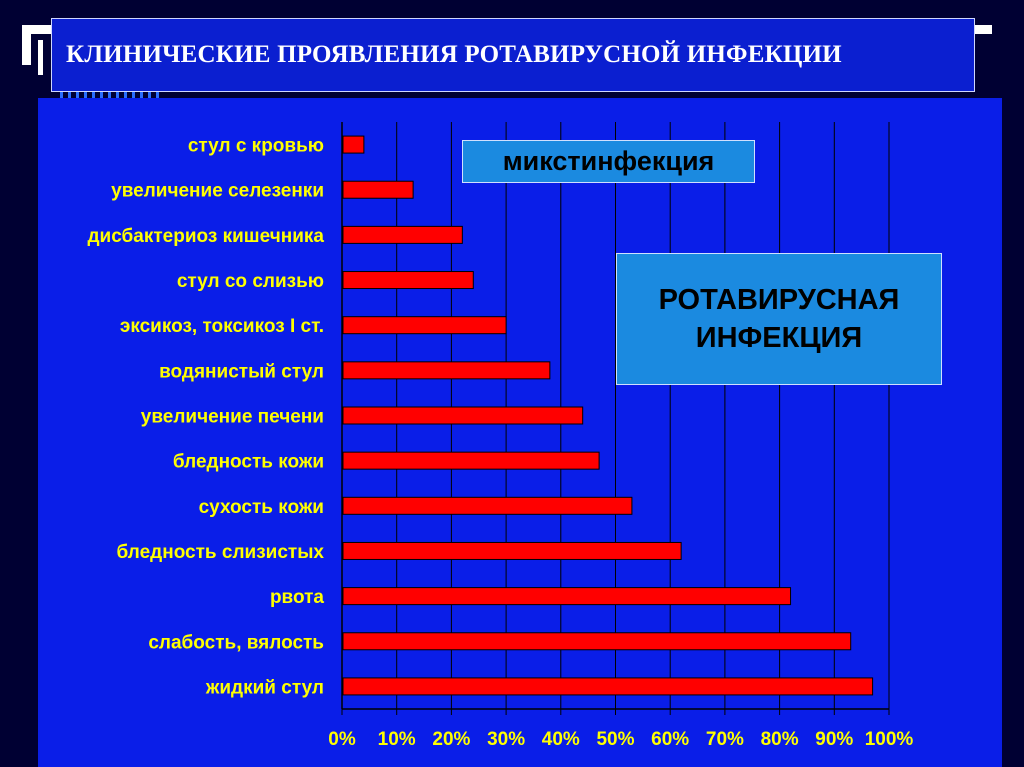 The width and height of the screenshot is (1024, 767). I want to click on x-tick-label: 90%, so click(834, 739).